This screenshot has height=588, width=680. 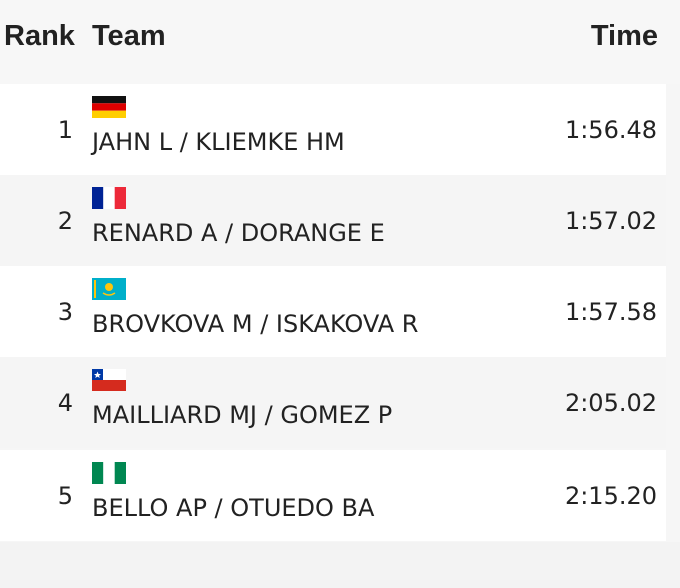 I want to click on team-name: BROVKOVA M / ISKAKOVA R, so click(x=255, y=324).